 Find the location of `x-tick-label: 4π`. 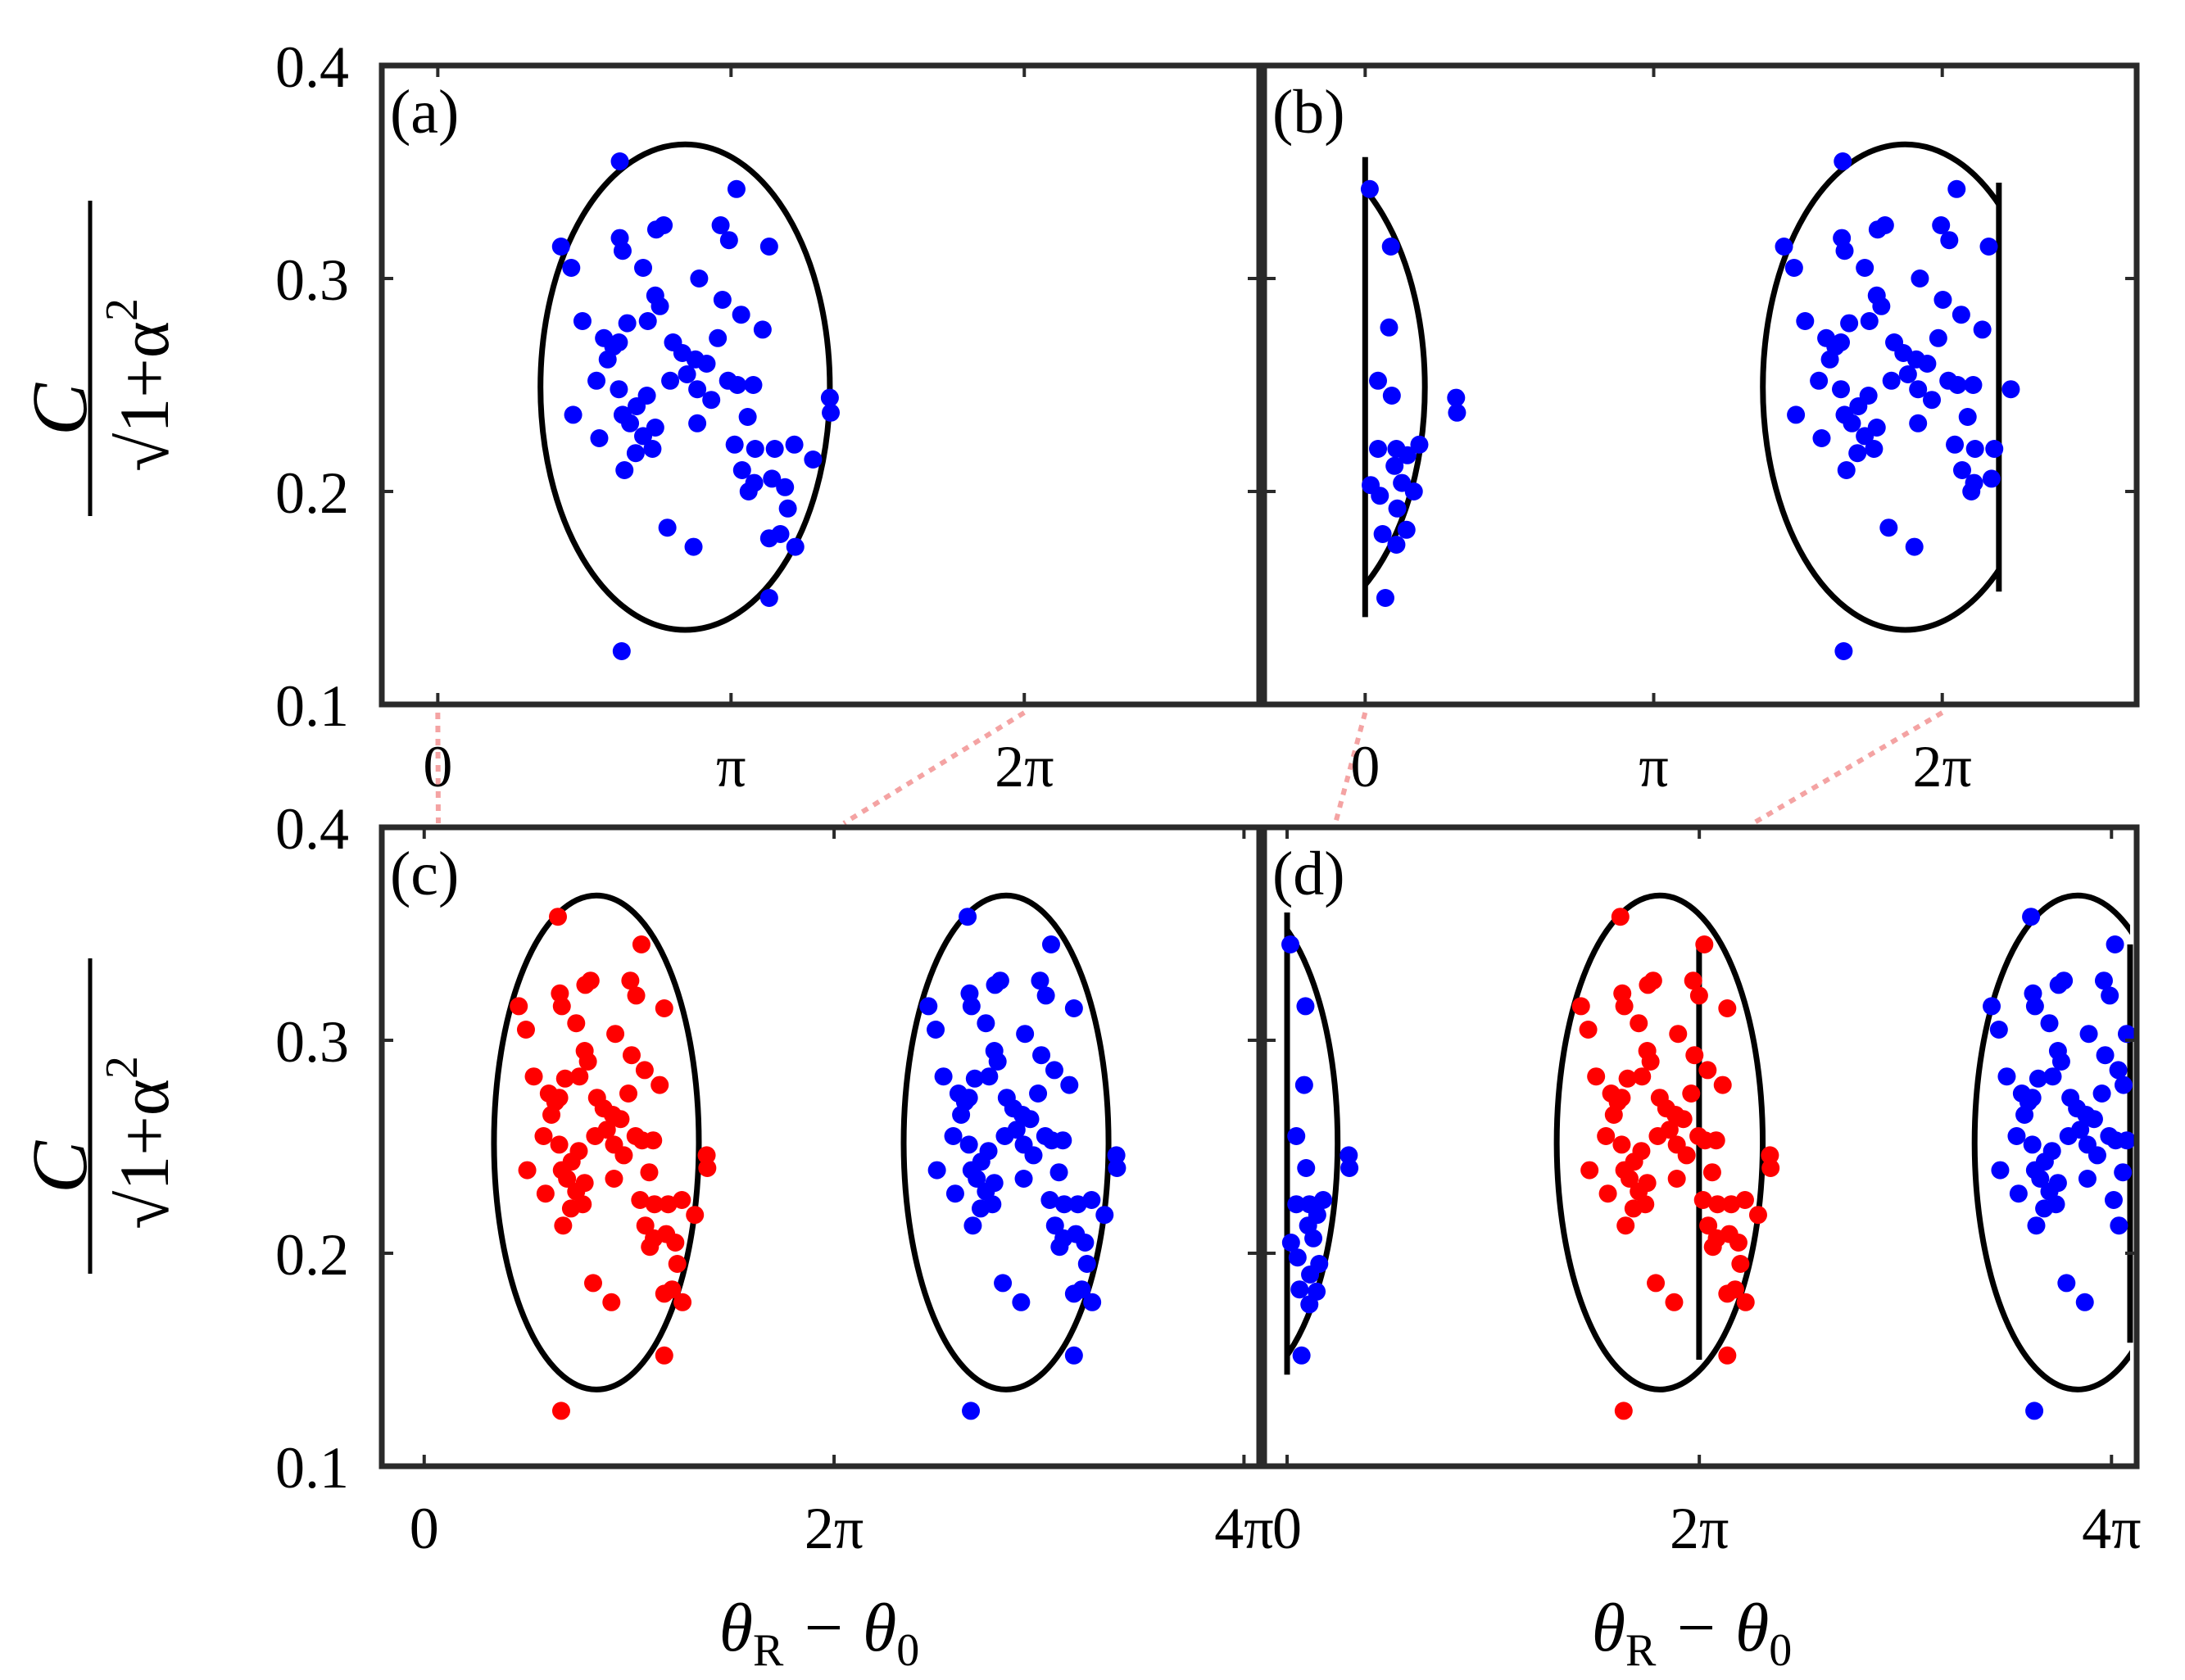

x-tick-label: 4π is located at coordinates (2111, 1528).